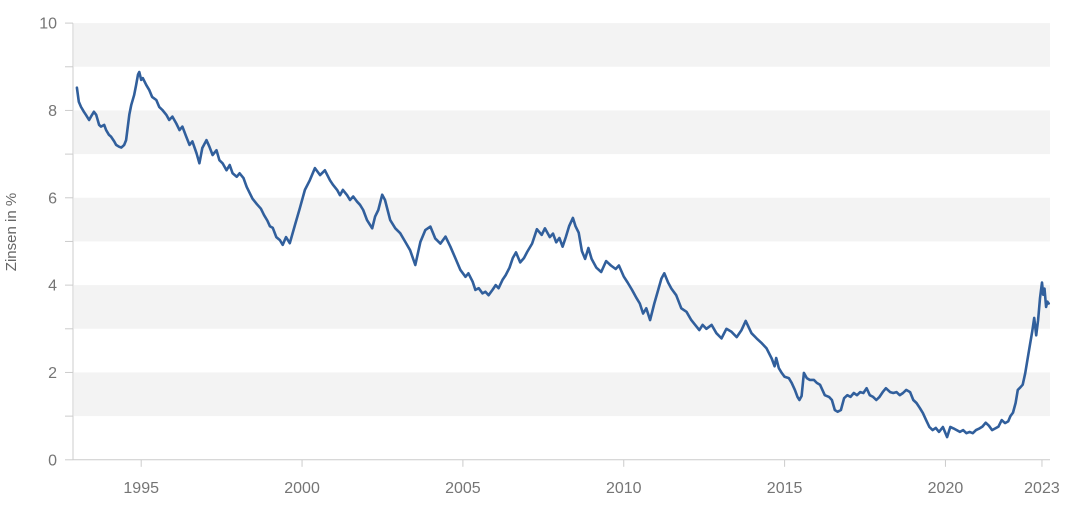 The image size is (1075, 532). I want to click on x-tick-label: 2000, so click(302, 488).